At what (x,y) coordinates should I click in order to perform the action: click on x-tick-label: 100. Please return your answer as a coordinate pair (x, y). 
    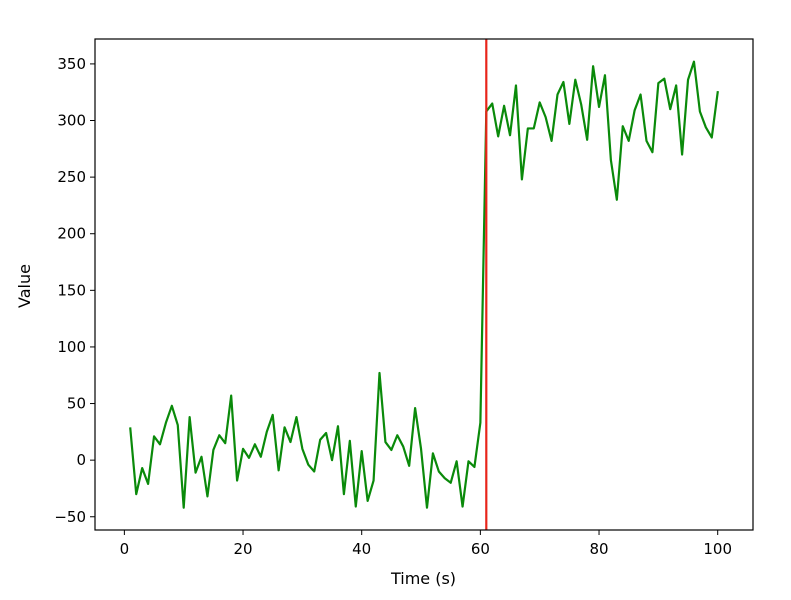
    Looking at the image, I should click on (717, 549).